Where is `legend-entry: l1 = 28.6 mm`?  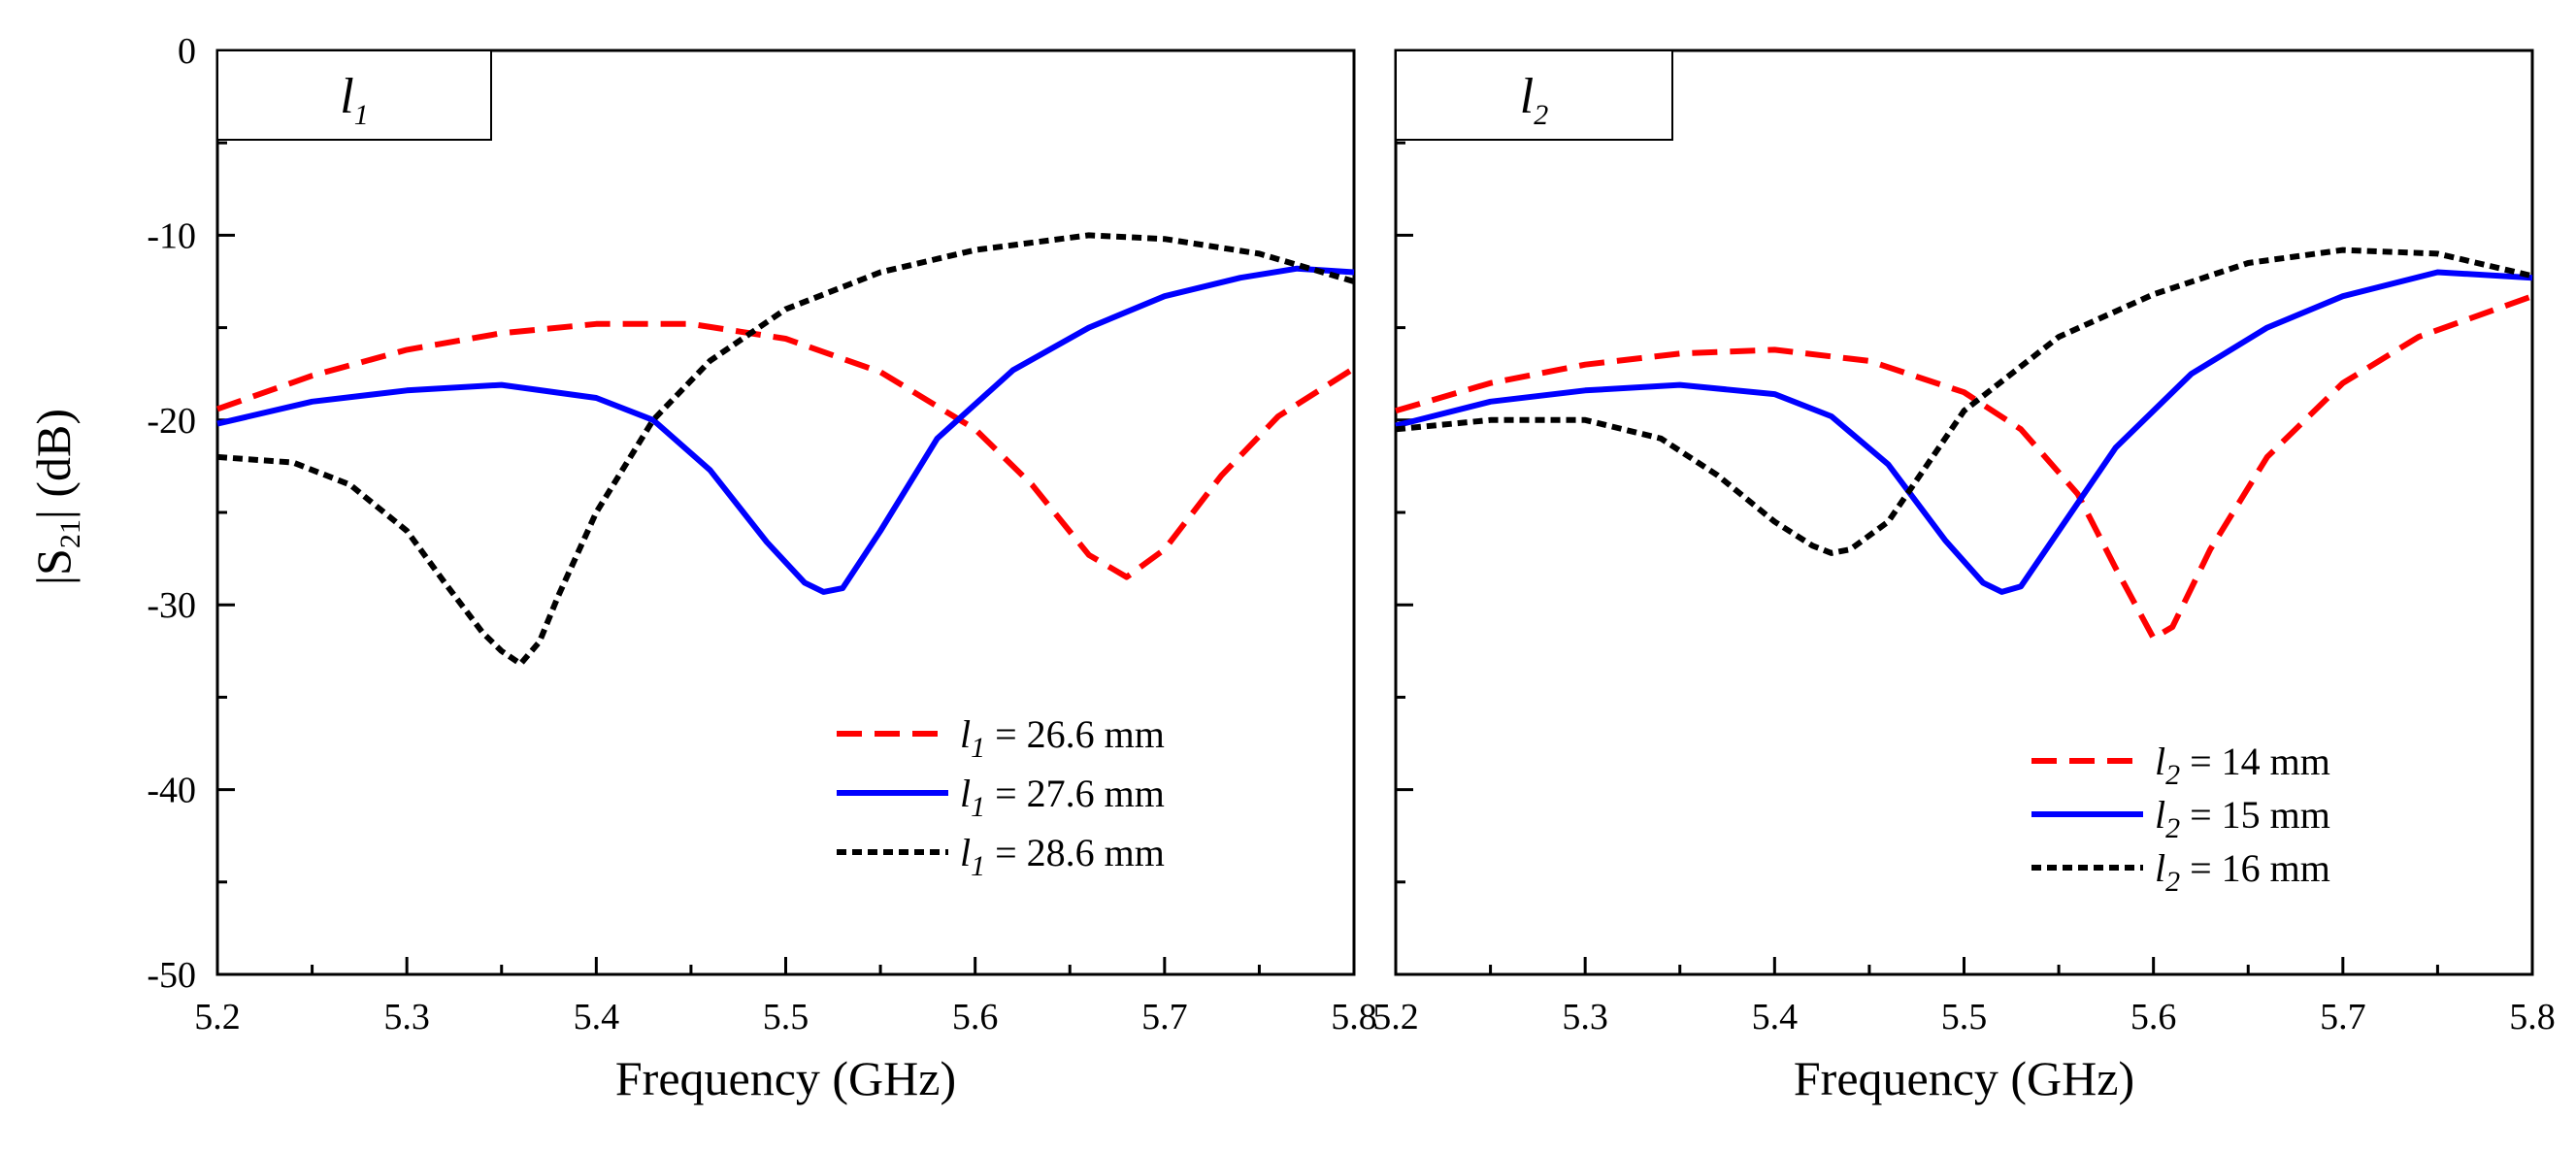
legend-entry: l1 = 28.6 mm is located at coordinates (1062, 856).